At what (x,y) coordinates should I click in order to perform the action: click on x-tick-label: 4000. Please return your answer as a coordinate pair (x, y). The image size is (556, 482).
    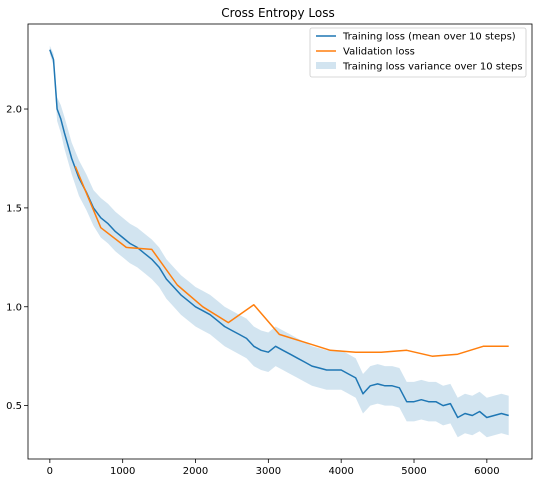
    Looking at the image, I should click on (340, 471).